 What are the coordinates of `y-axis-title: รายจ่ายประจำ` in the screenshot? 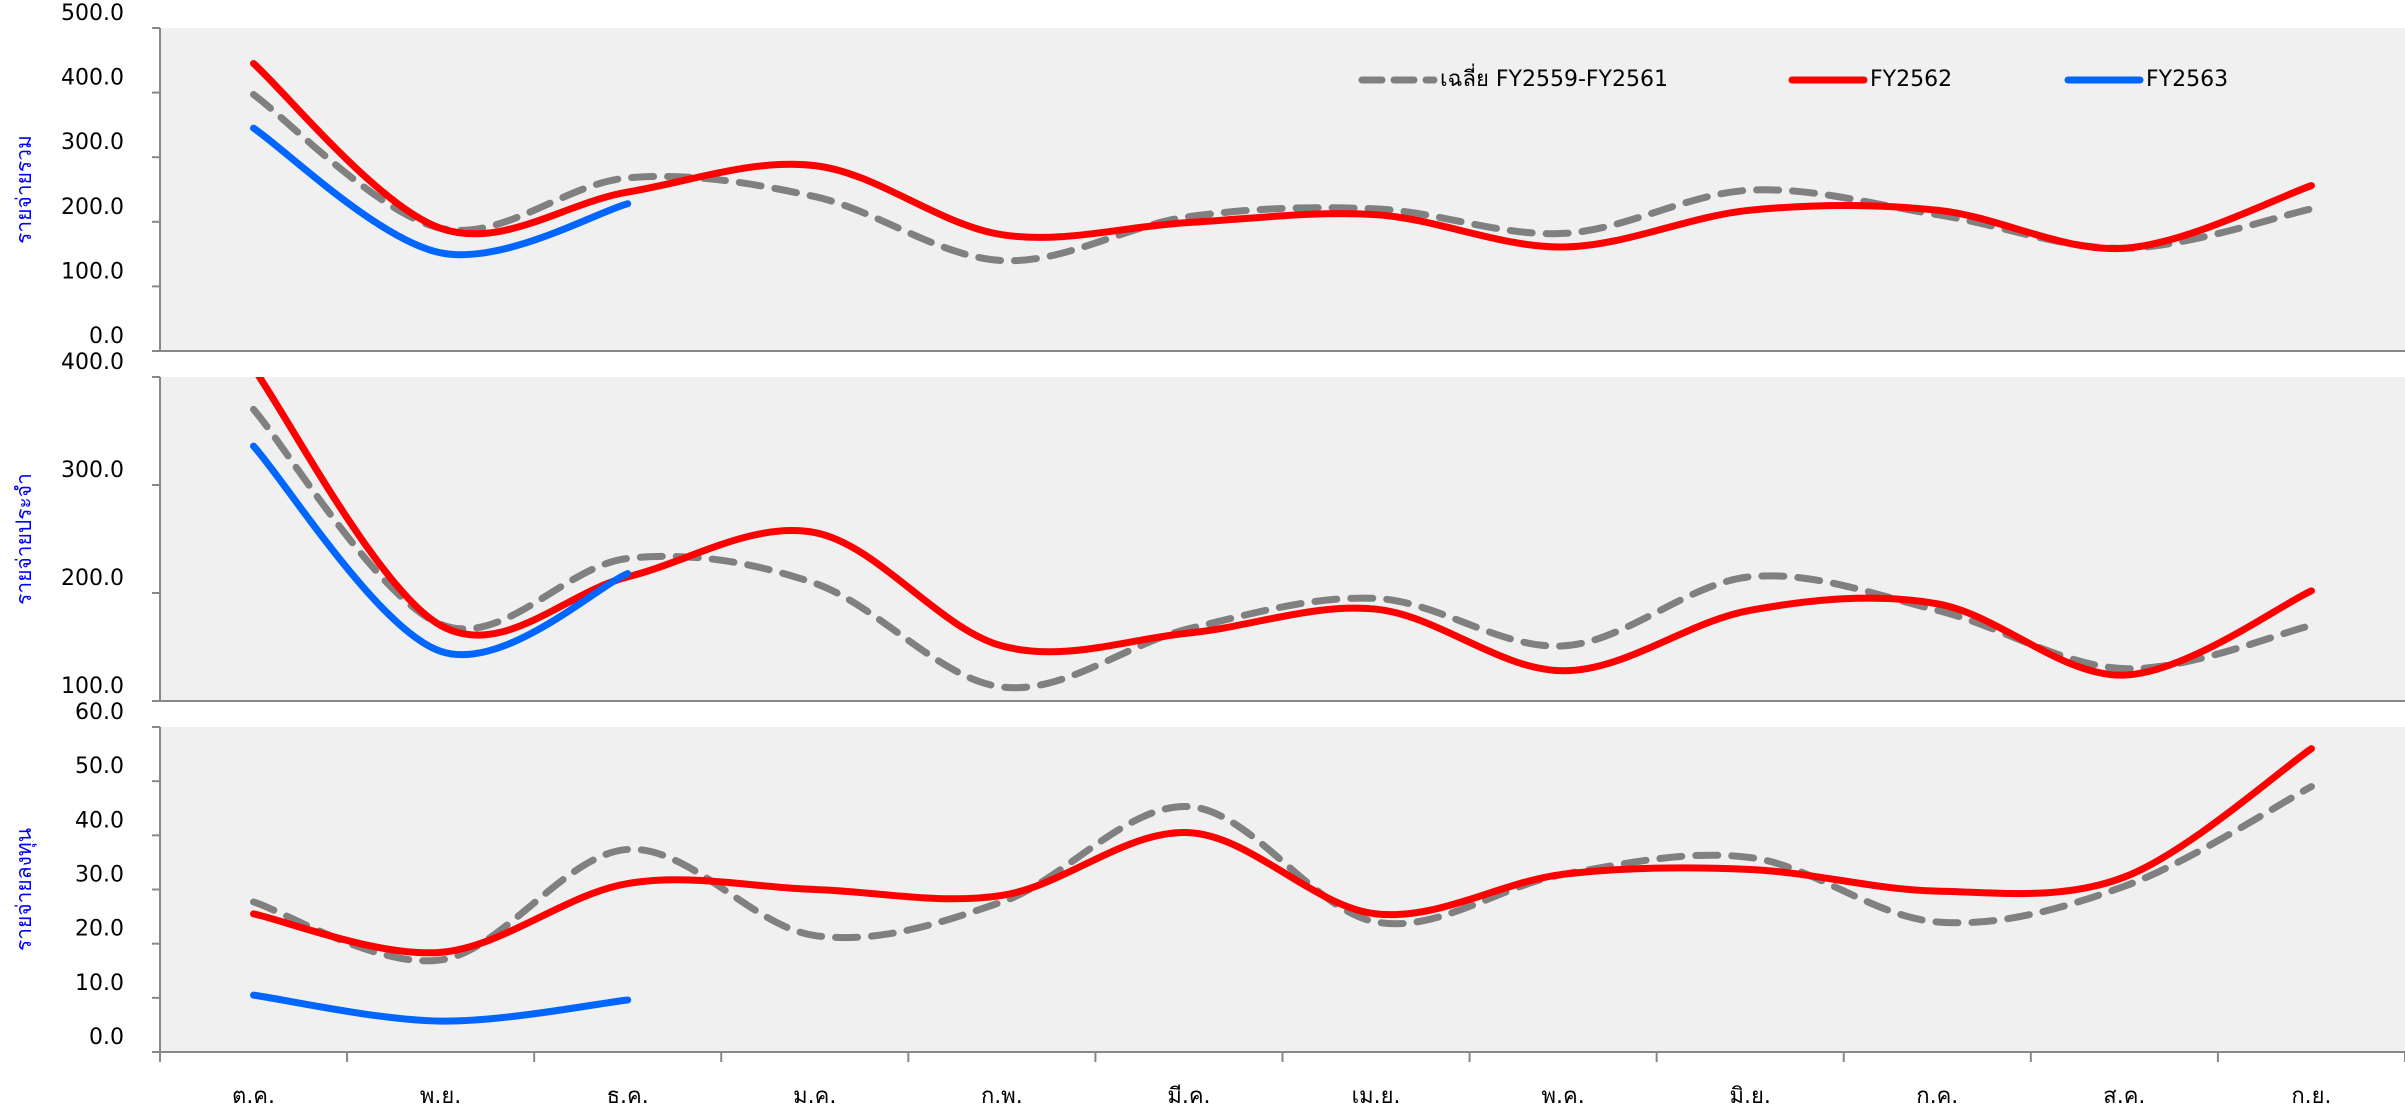 It's located at (24, 539).